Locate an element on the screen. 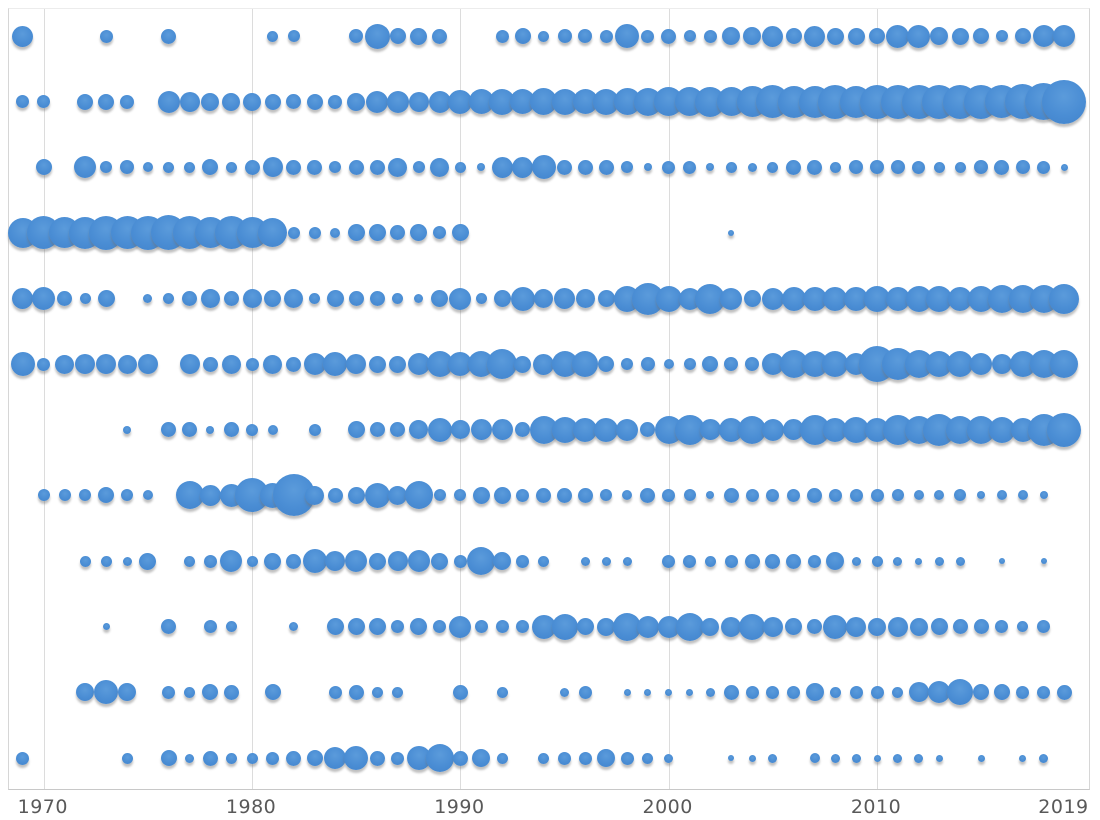 The height and width of the screenshot is (820, 1100). bubble-row-08-2001 is located at coordinates (689, 495).